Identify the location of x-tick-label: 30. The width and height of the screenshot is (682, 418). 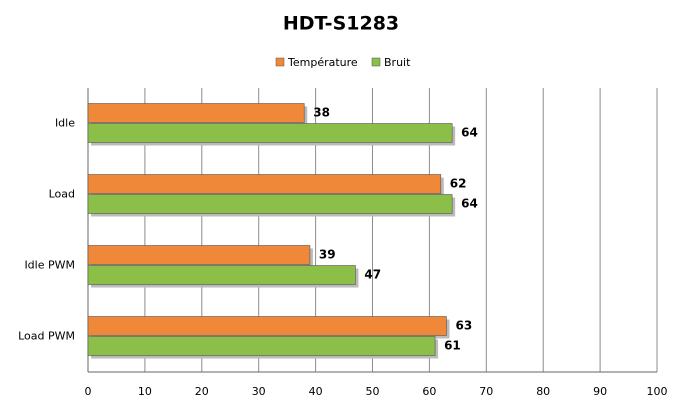
(259, 391).